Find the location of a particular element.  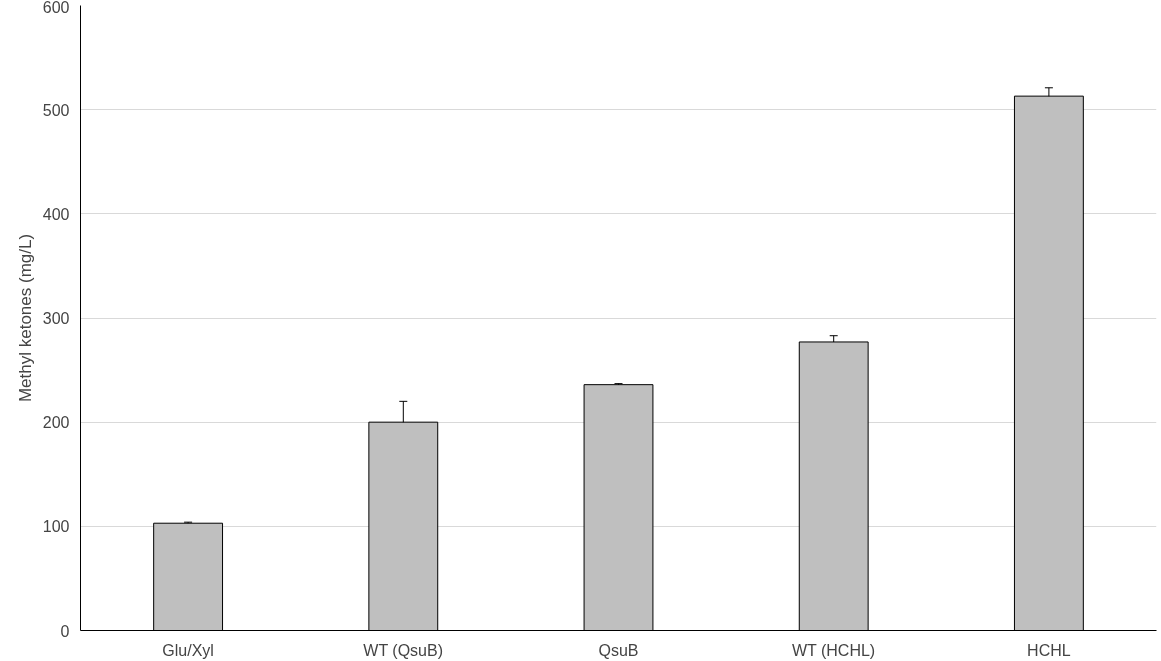

y-tick-label: 0 is located at coordinates (65, 631).